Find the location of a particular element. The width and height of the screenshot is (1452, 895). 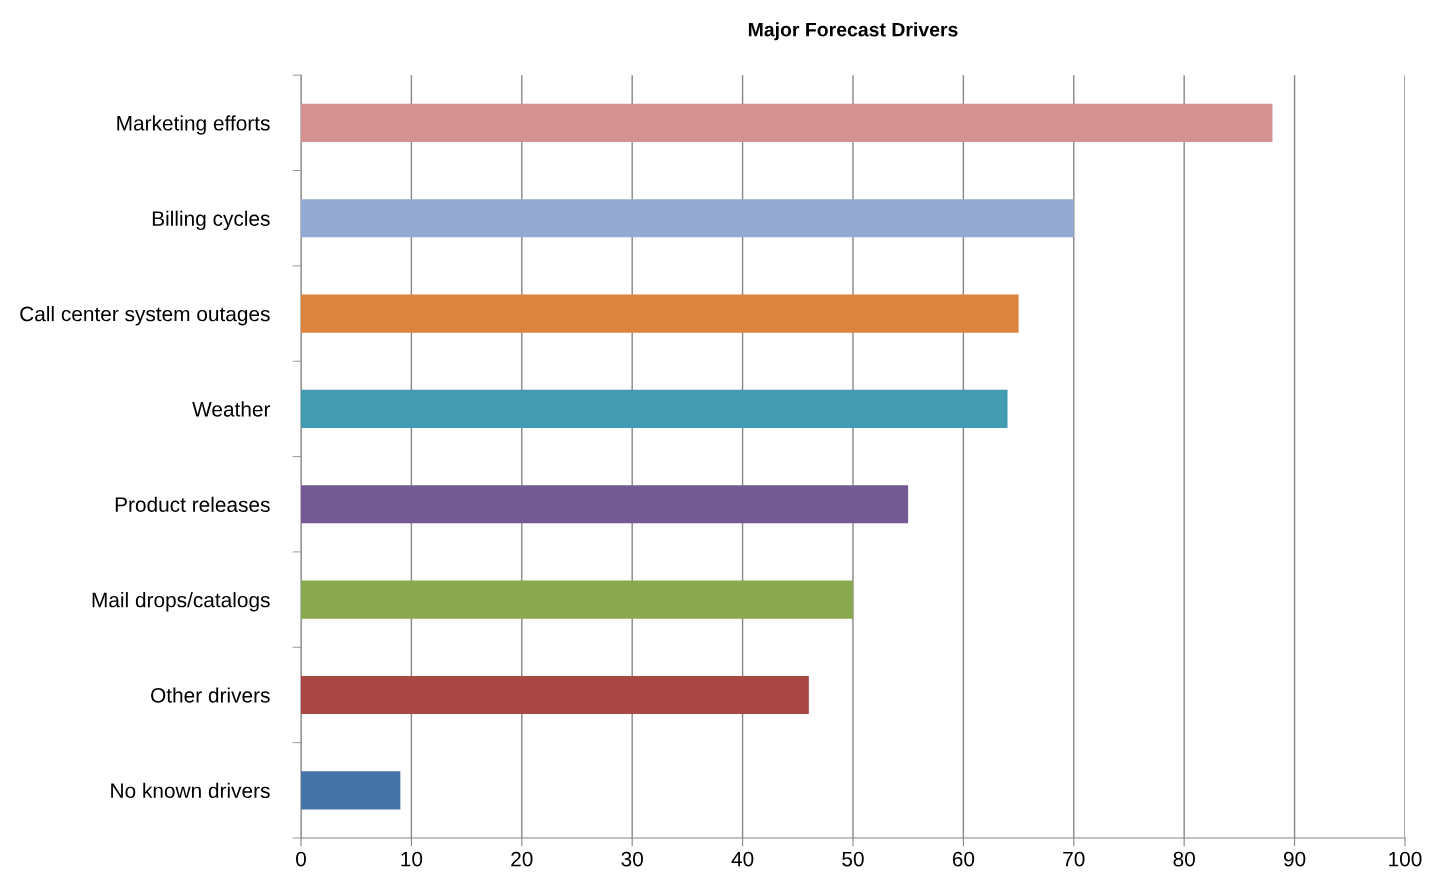

x-tick-label: 30 is located at coordinates (632, 859).